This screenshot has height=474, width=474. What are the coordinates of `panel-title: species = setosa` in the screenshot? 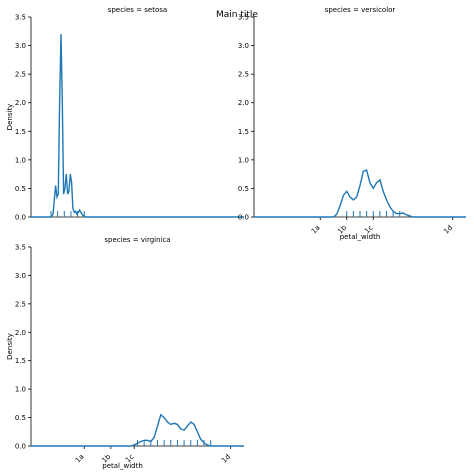 It's located at (137, 10).